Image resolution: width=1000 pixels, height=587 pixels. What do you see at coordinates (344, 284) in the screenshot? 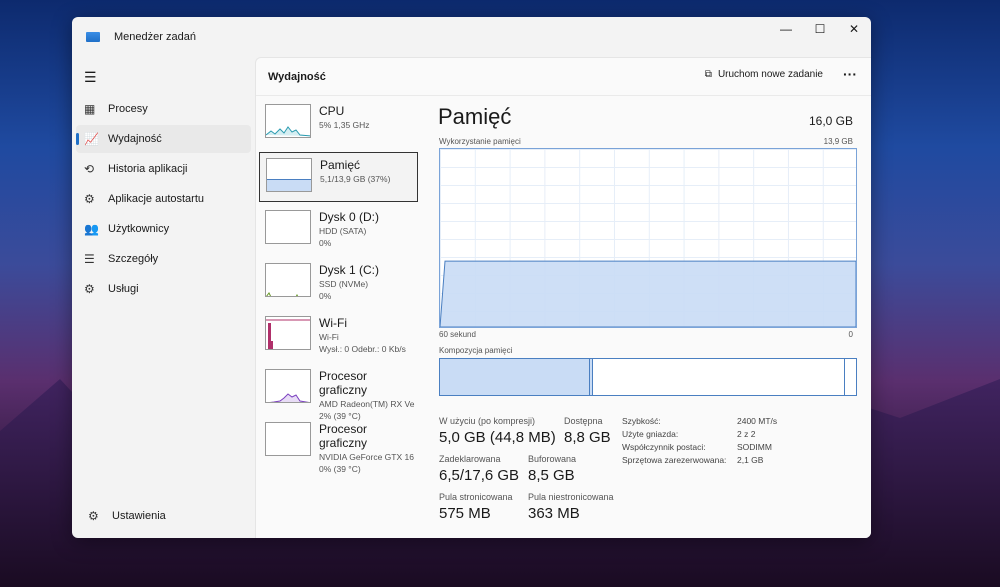
I see `device-detail: SSD (NVMe)` at bounding box center [344, 284].